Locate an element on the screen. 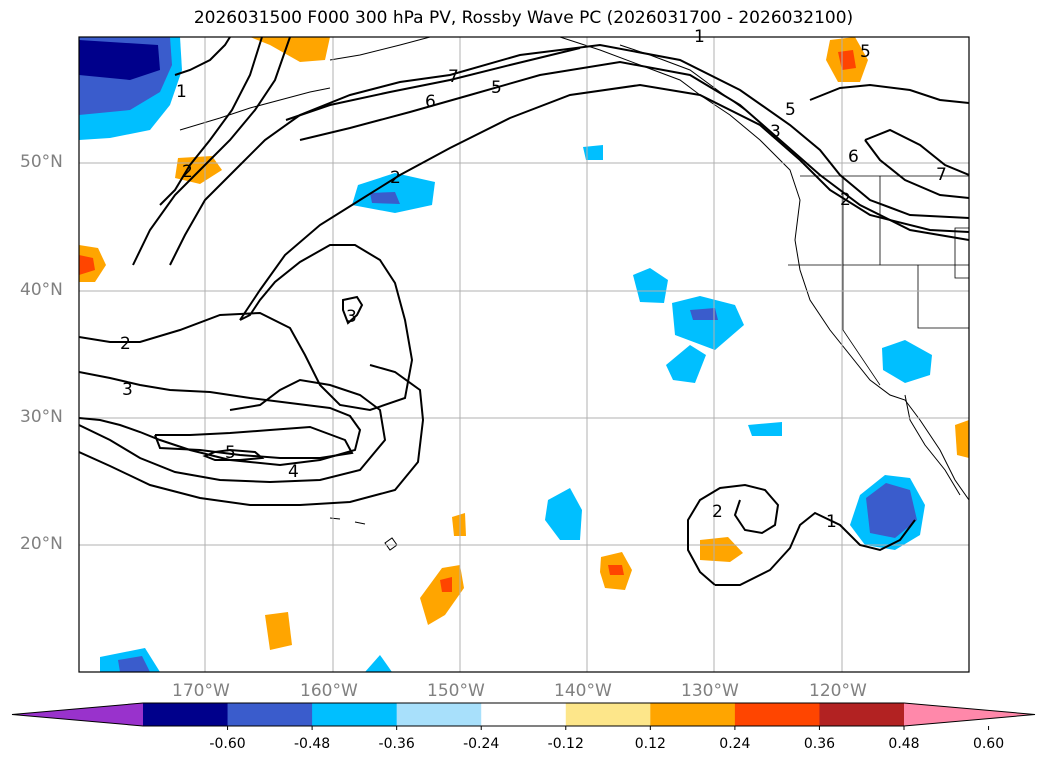 The height and width of the screenshot is (765, 1047). colorbar-tick-label: -0.24 is located at coordinates (481, 744).